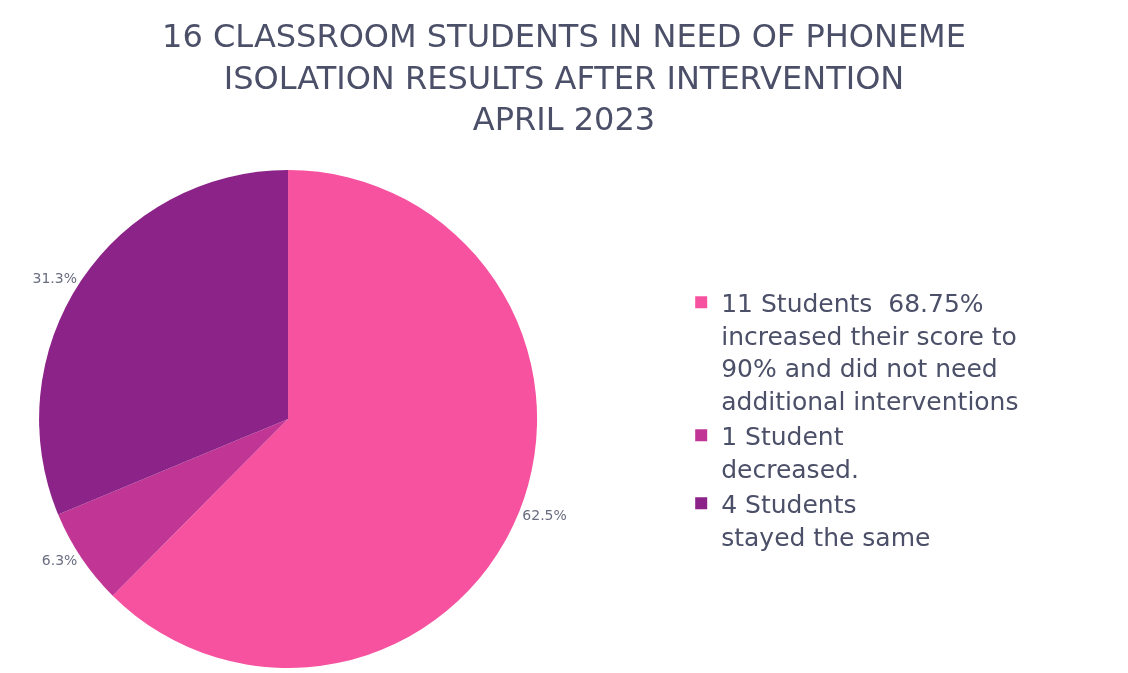 This screenshot has height=673, width=1128. I want to click on legend-label: 11 Students 68.75% increased their score to 90% and did not need additional interventions, so click(870, 352).